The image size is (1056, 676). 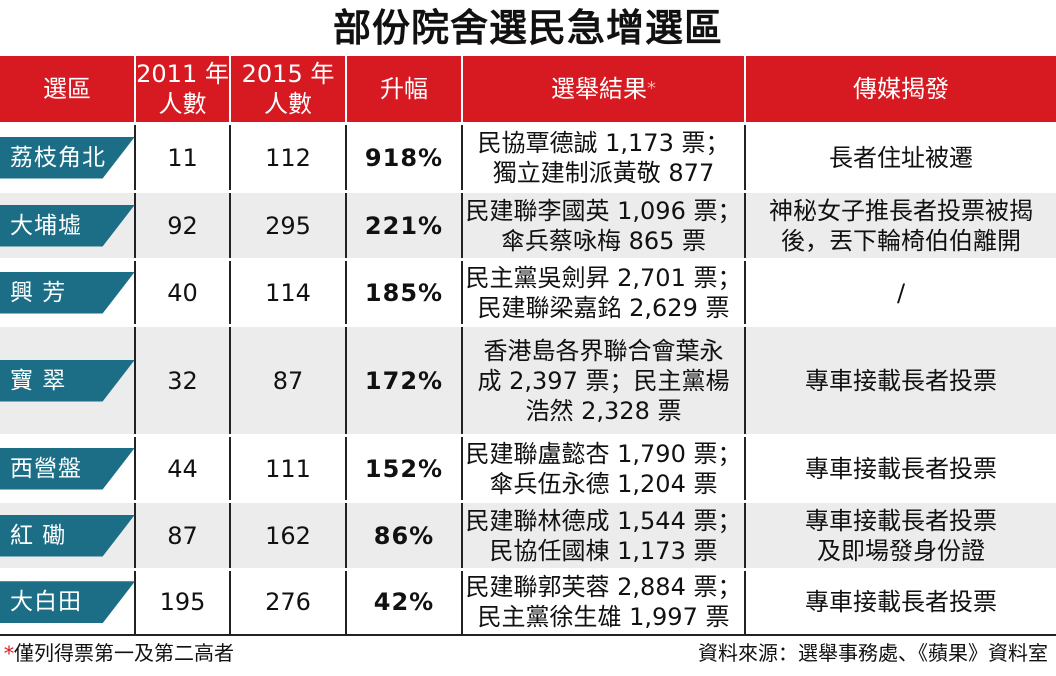 I want to click on header-2011-year: 2011 年, so click(x=182, y=74).